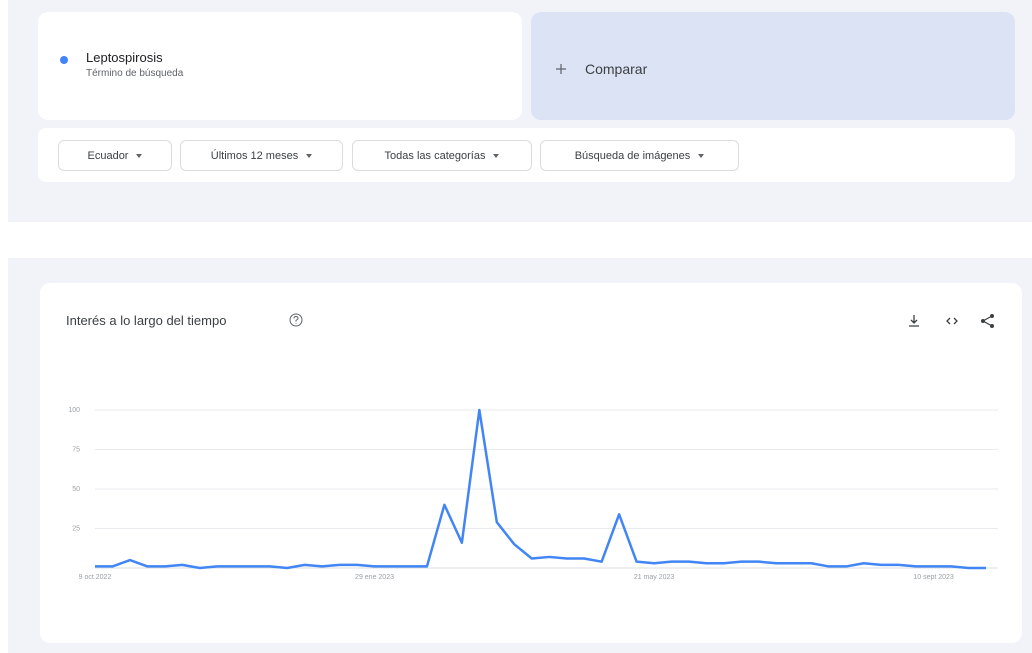 This screenshot has height=653, width=1032. I want to click on toolbar-icons, so click(951, 321).